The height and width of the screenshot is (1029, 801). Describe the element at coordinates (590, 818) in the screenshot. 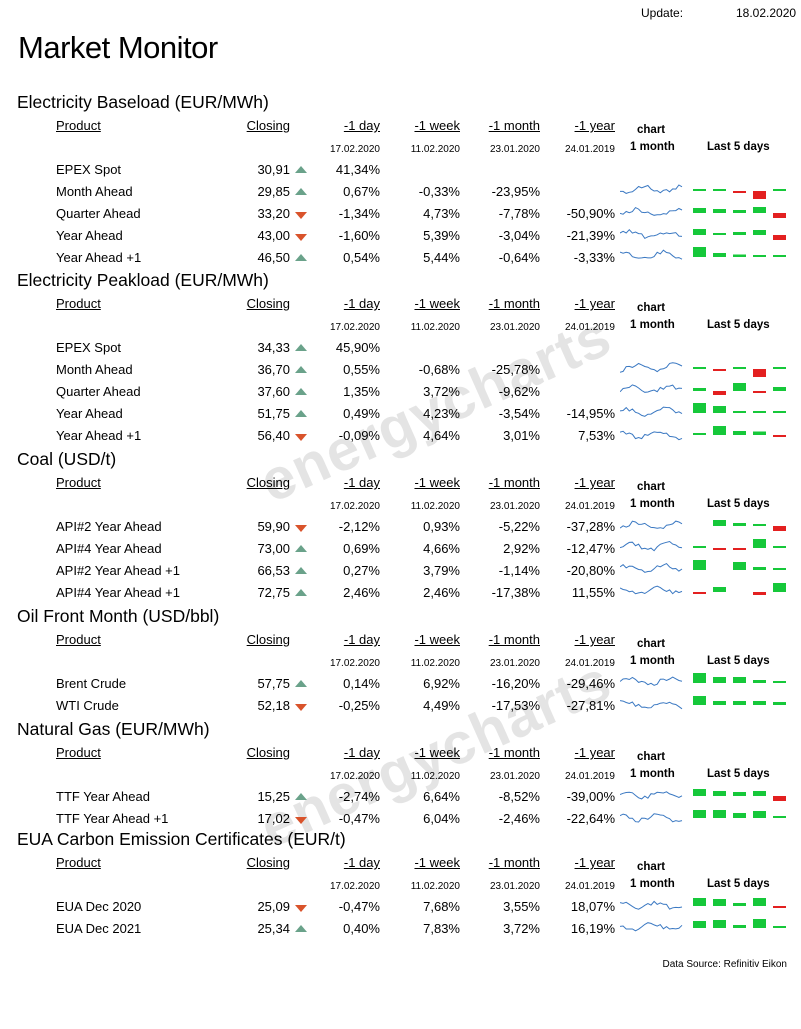

I see `change-y1: -22,64%` at that location.